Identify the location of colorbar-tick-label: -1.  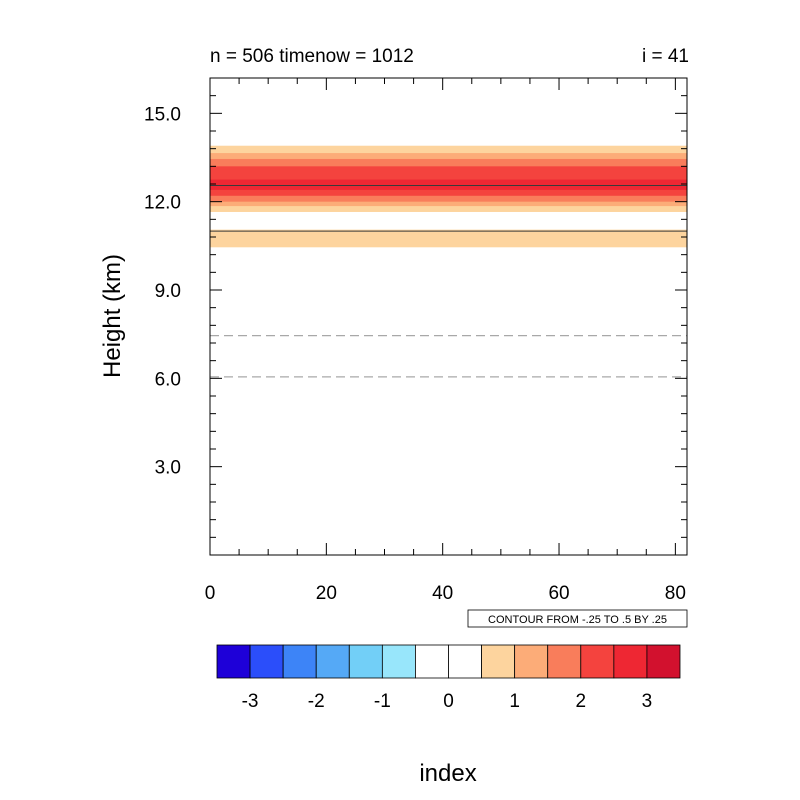
(382, 701).